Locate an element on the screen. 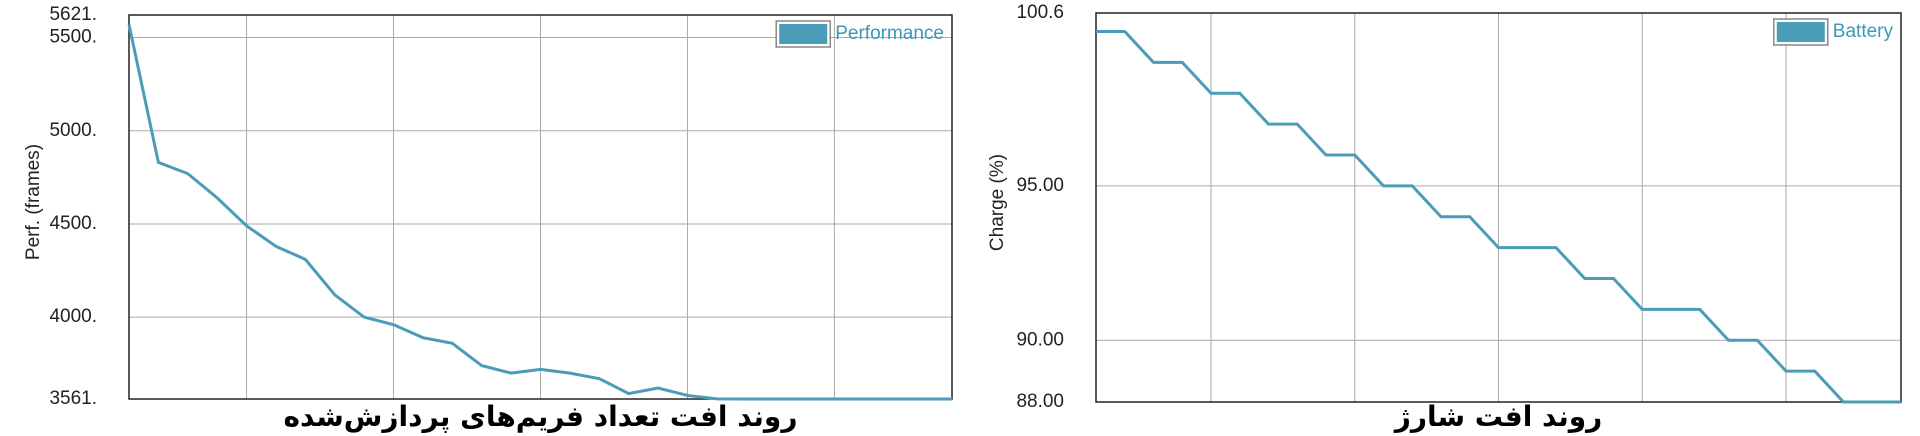  y-tick-label: 4000. is located at coordinates (73, 316).